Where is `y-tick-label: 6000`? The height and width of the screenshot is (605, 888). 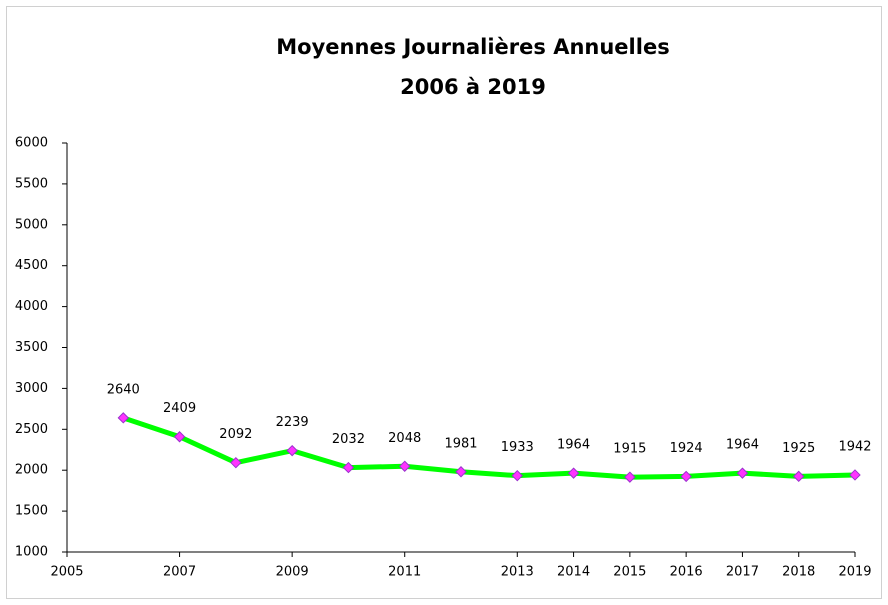
y-tick-label: 6000 is located at coordinates (31, 143).